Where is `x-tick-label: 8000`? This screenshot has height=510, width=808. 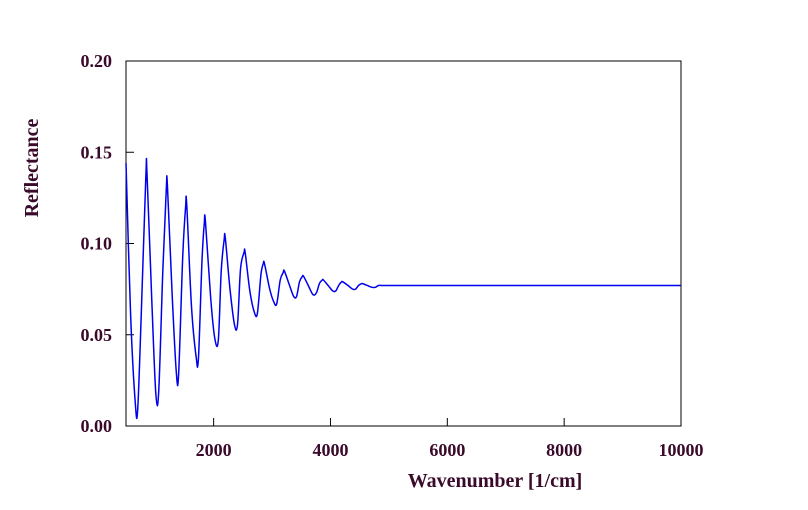 x-tick-label: 8000 is located at coordinates (564, 450).